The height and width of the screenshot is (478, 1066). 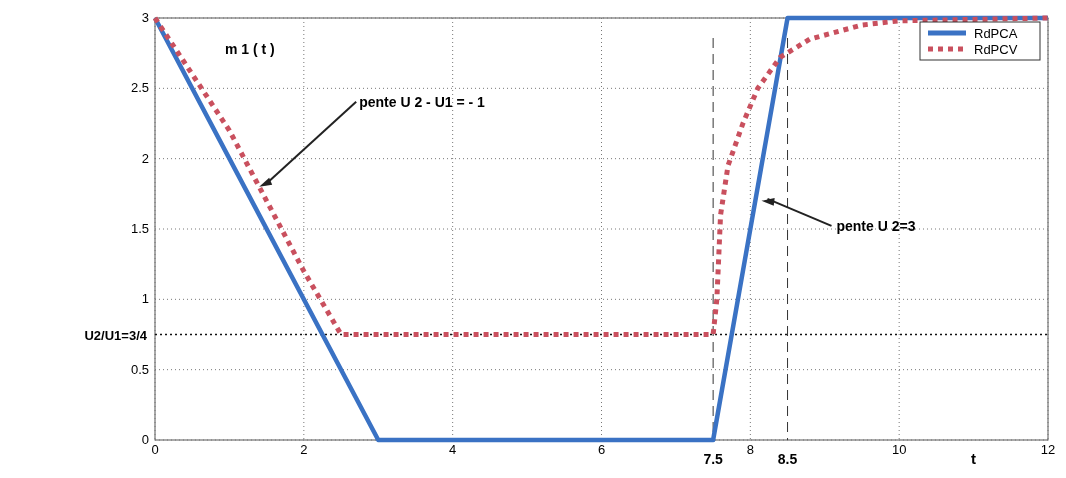 What do you see at coordinates (996, 49) in the screenshot?
I see `legend-label: RdPCV` at bounding box center [996, 49].